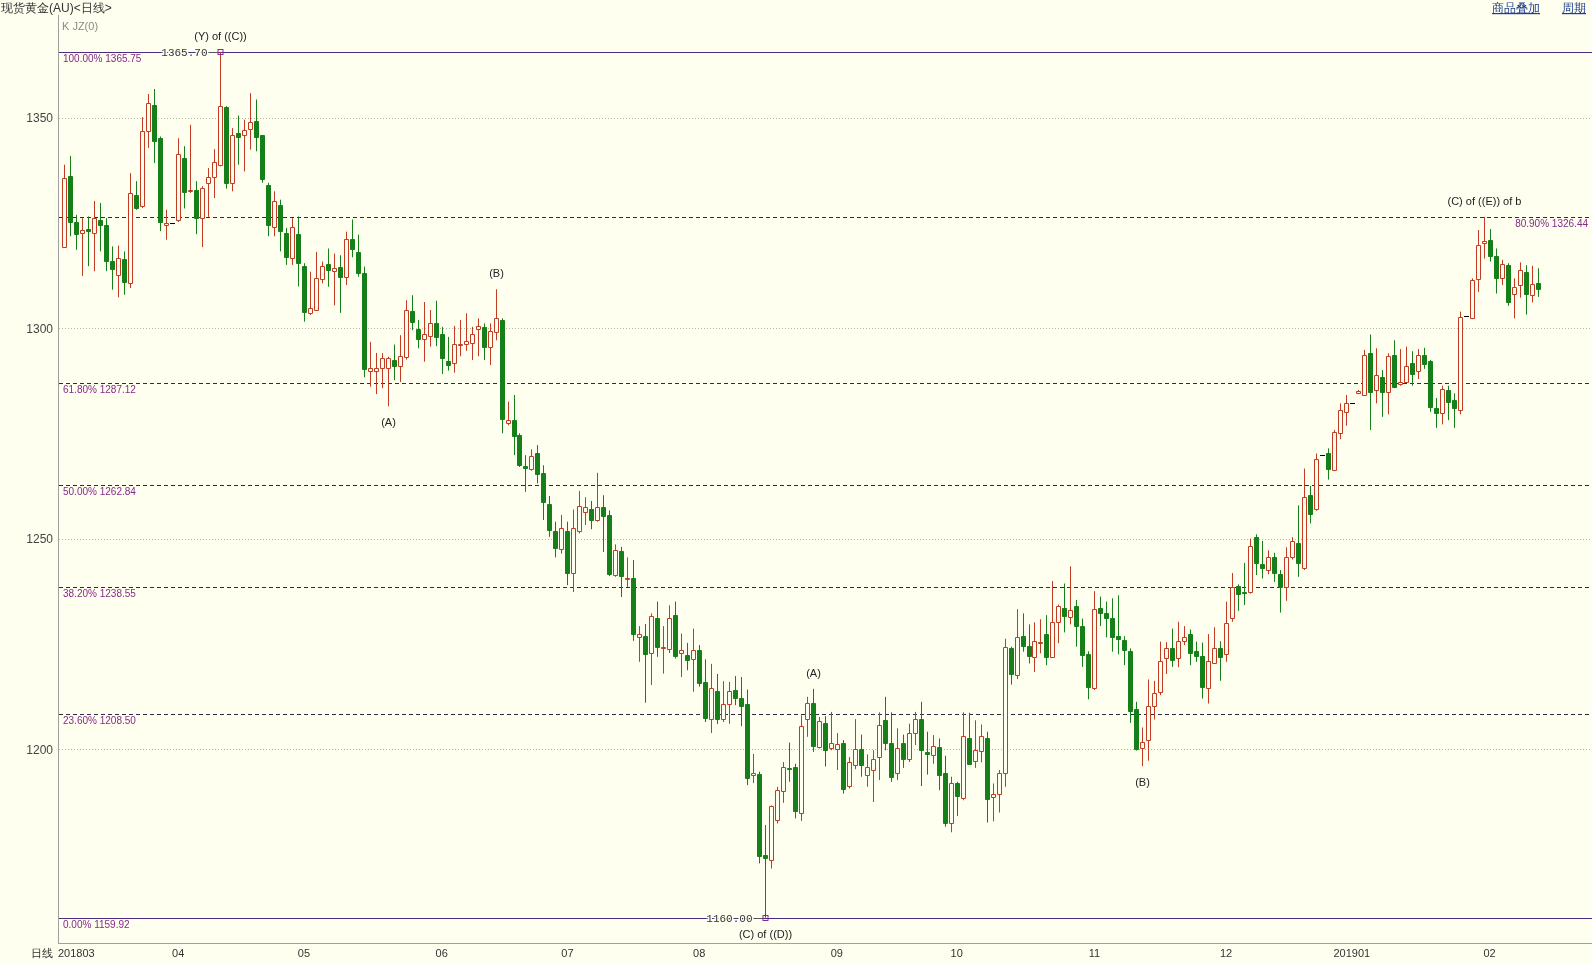 The height and width of the screenshot is (963, 1592). Describe the element at coordinates (76, 953) in the screenshot. I see `x-tick-label: 201803` at that location.